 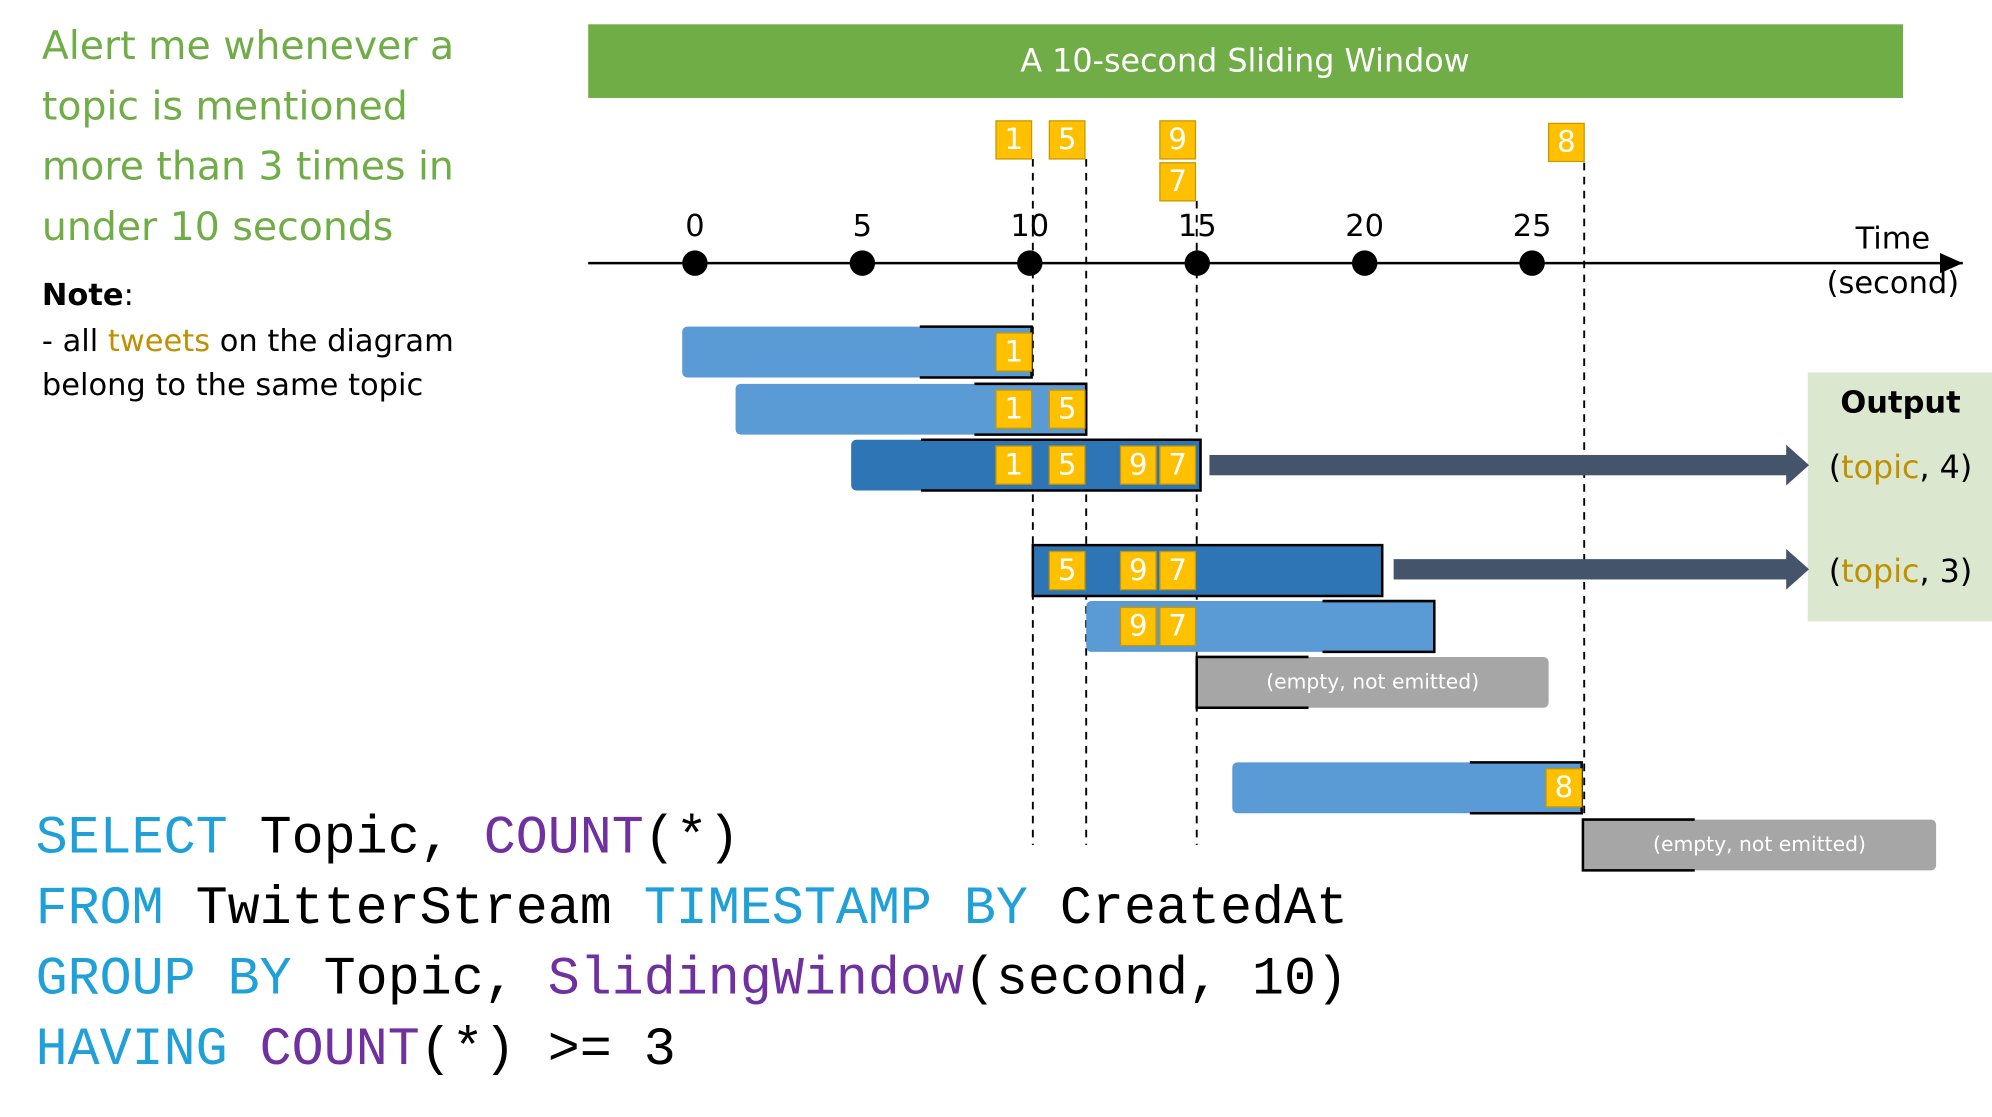 What do you see at coordinates (692, 840) in the screenshot?
I see `query-token: (*)` at bounding box center [692, 840].